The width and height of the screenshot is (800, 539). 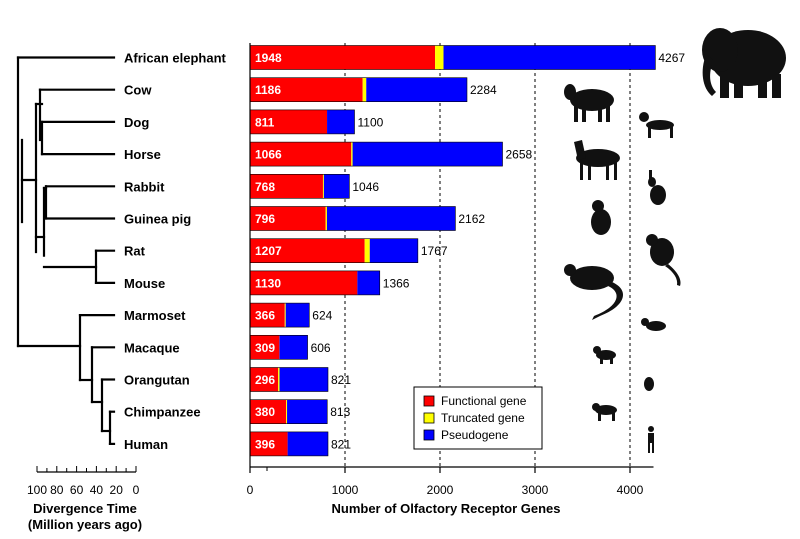 I want to click on value-label-rabbit-functional: 768, so click(x=265, y=187).